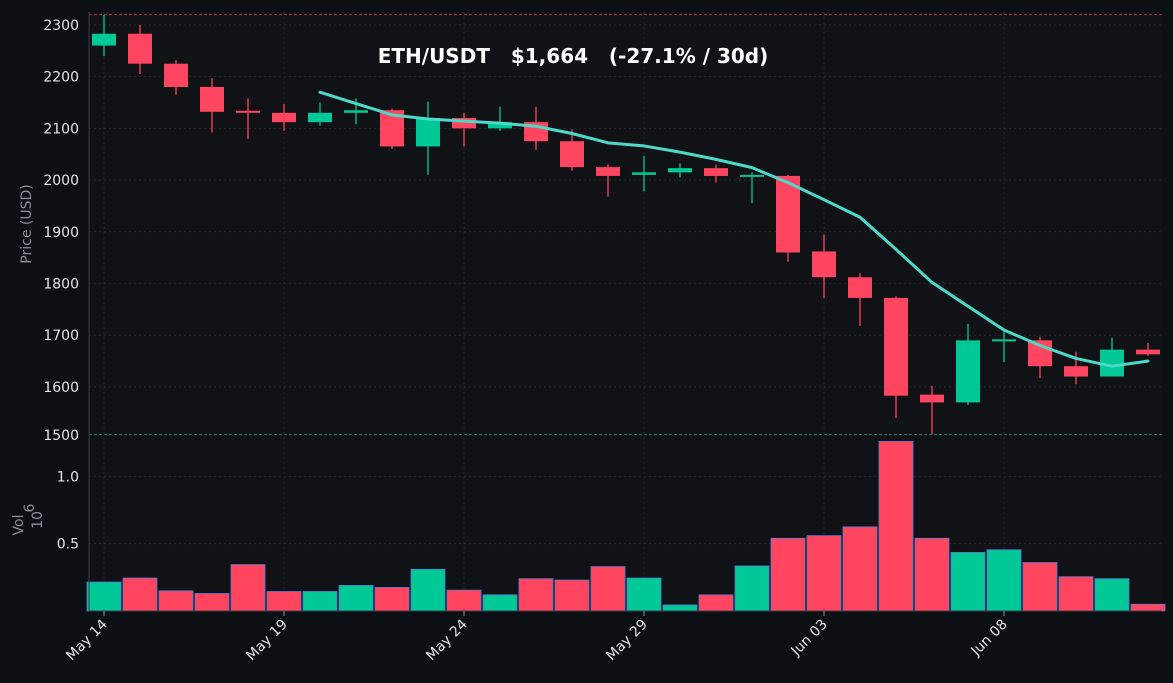  Describe the element at coordinates (61, 233) in the screenshot. I see `price-tick-label: 1900` at that location.